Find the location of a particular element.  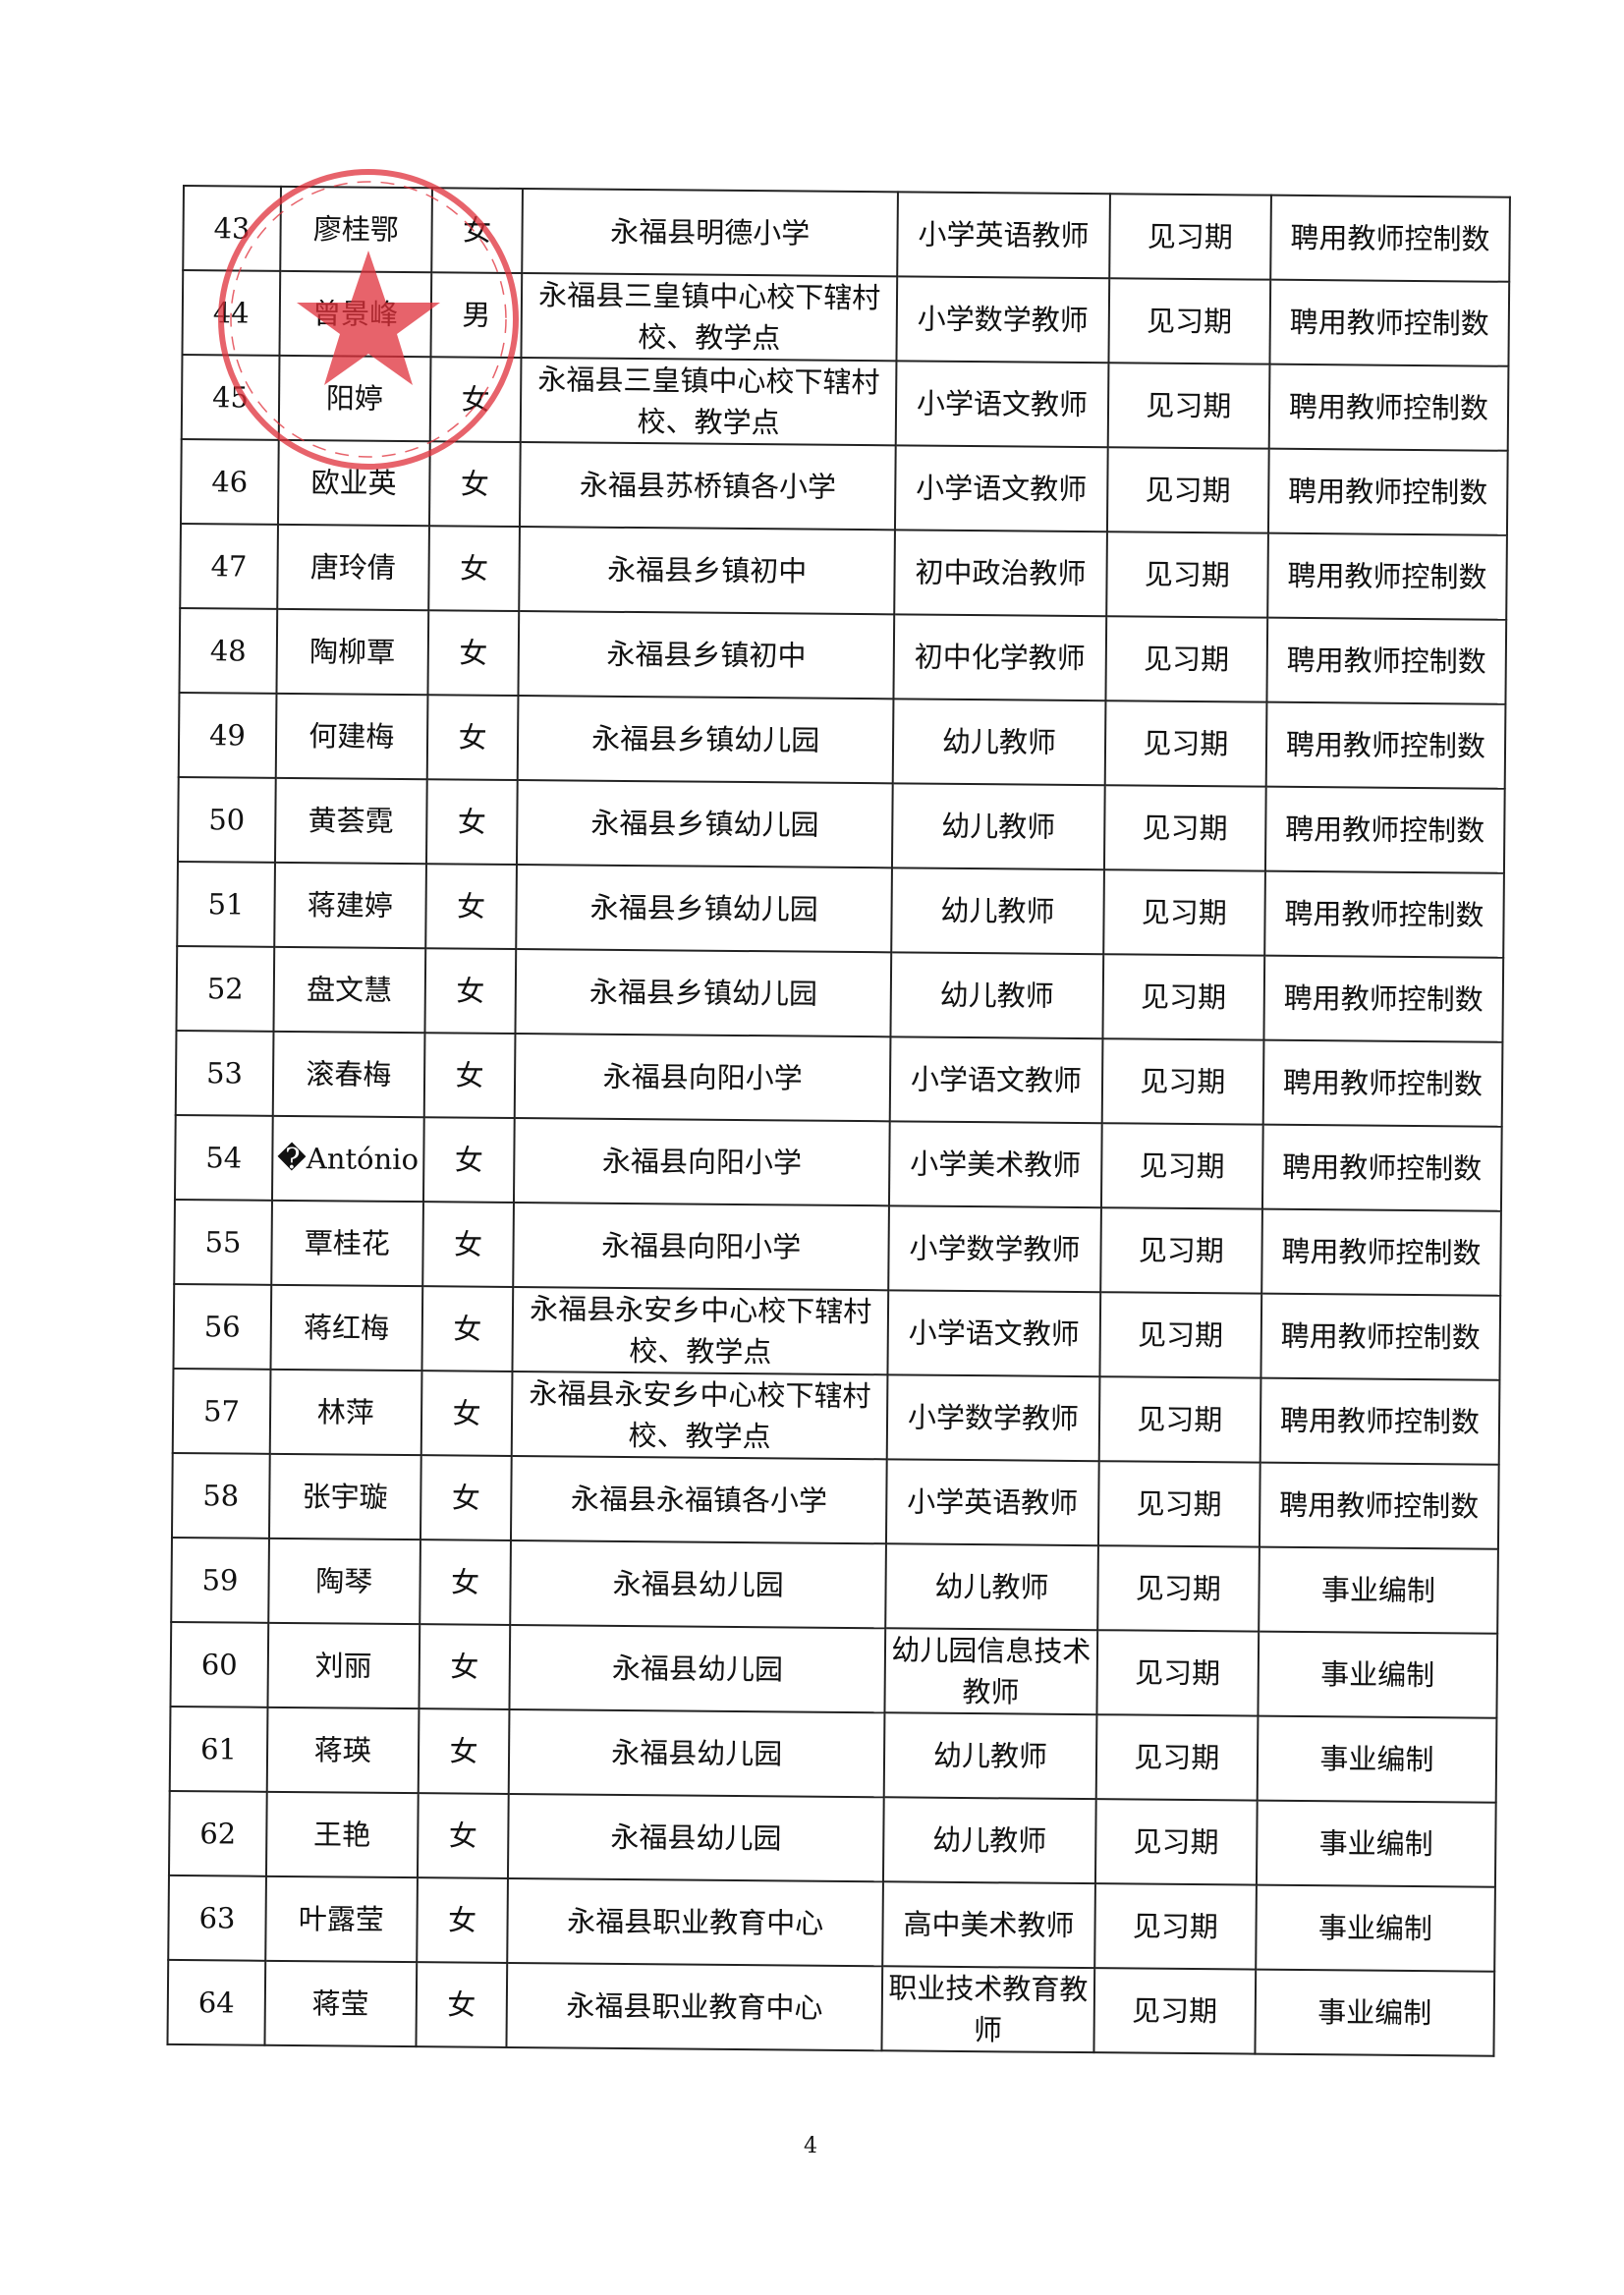

cell-name: 何建梅 is located at coordinates (351, 736).